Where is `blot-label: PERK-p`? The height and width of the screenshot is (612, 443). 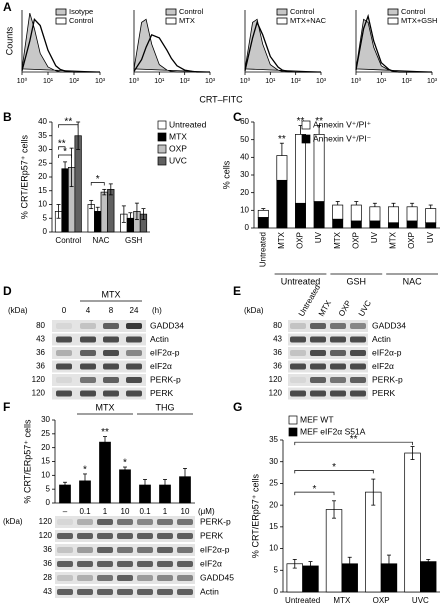
blot-label: PERK-p is located at coordinates (387, 379).